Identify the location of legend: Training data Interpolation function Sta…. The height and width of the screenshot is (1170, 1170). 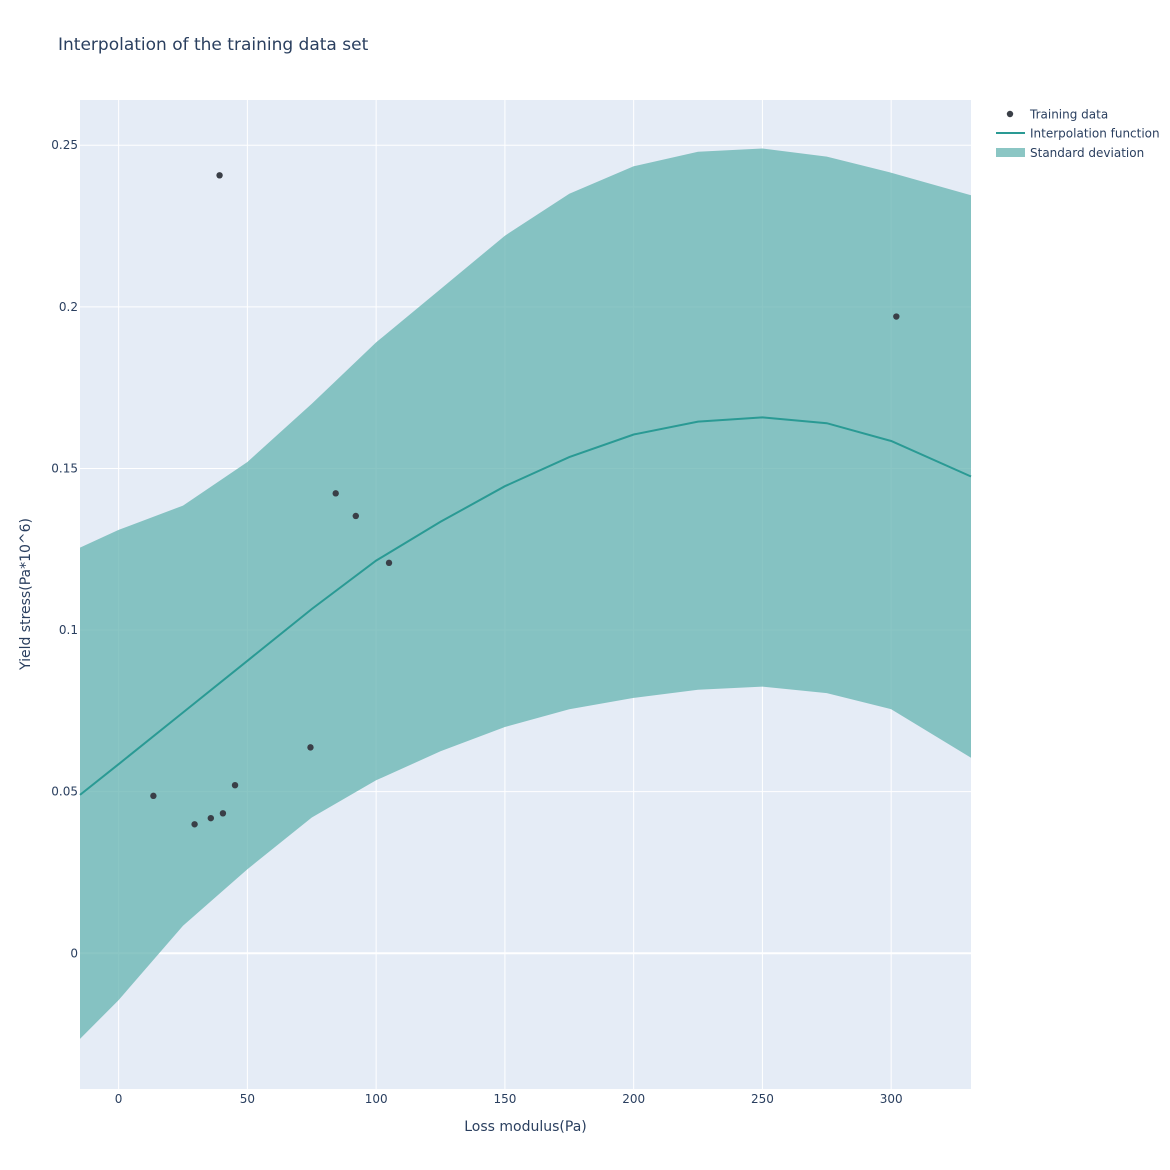
(1078, 134).